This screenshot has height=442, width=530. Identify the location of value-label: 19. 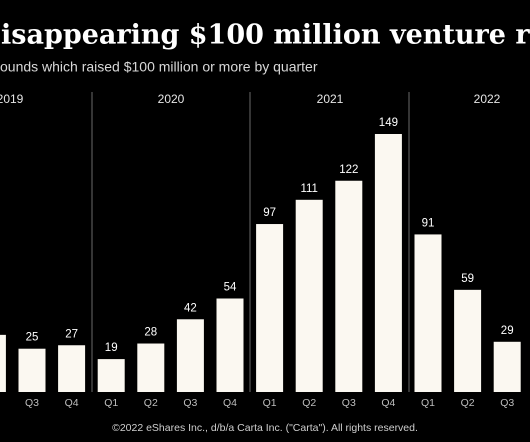
(111, 348).